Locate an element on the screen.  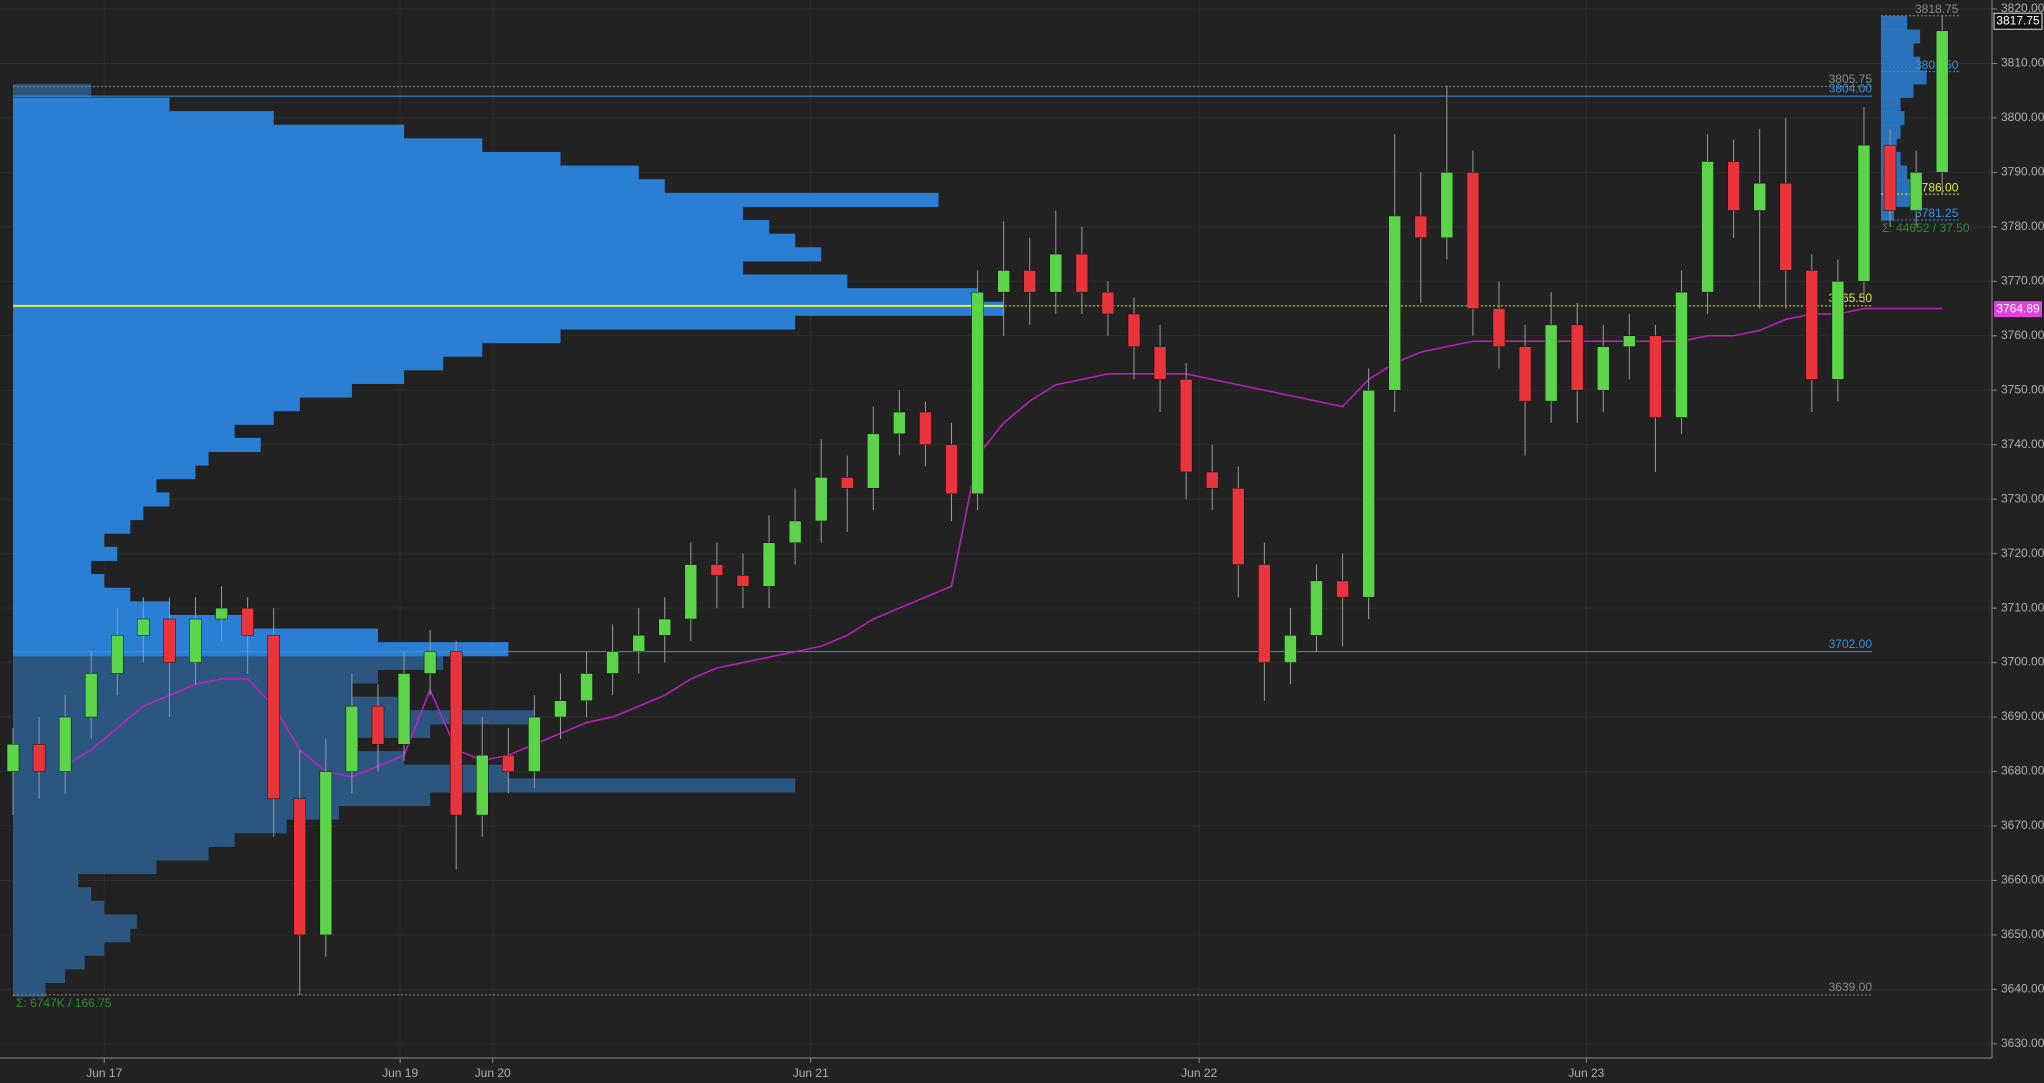
y-tick-label: 3640.00 is located at coordinates (2022, 989).